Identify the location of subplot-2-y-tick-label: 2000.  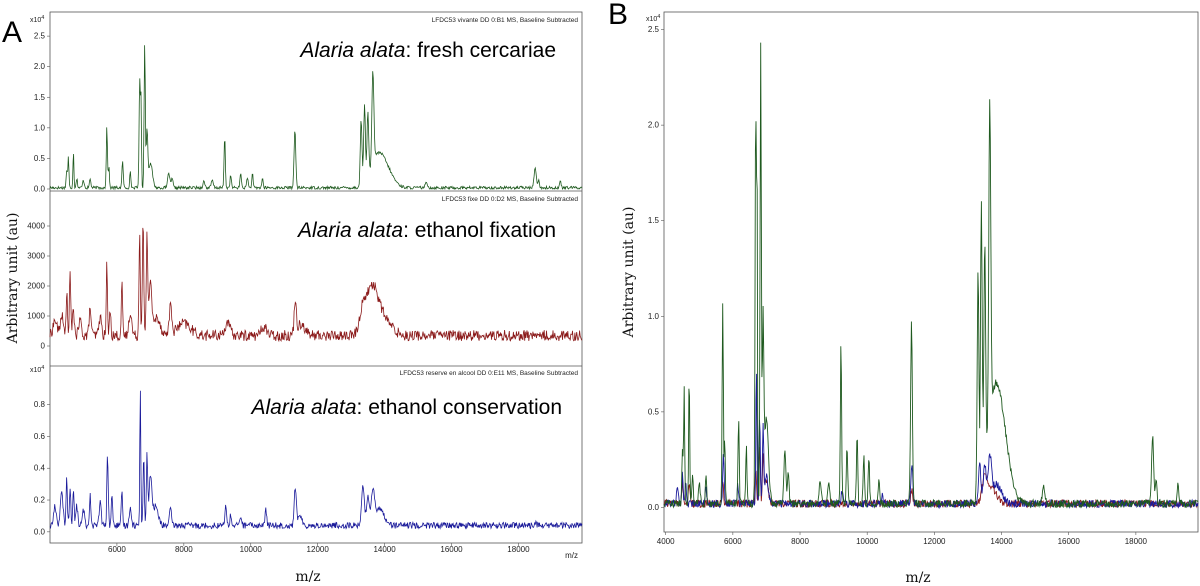
(36, 286).